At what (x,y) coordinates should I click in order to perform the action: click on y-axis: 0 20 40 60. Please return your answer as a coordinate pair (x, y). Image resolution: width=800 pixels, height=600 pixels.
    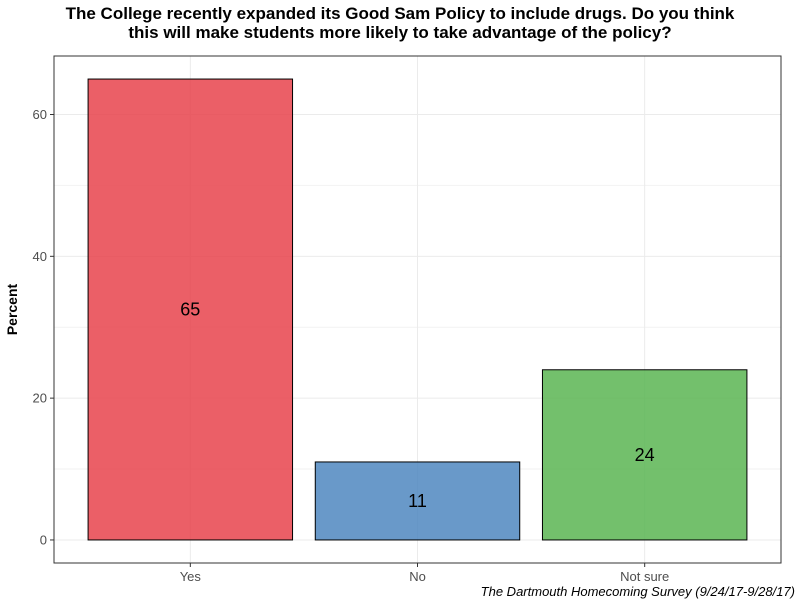
    Looking at the image, I should click on (43, 327).